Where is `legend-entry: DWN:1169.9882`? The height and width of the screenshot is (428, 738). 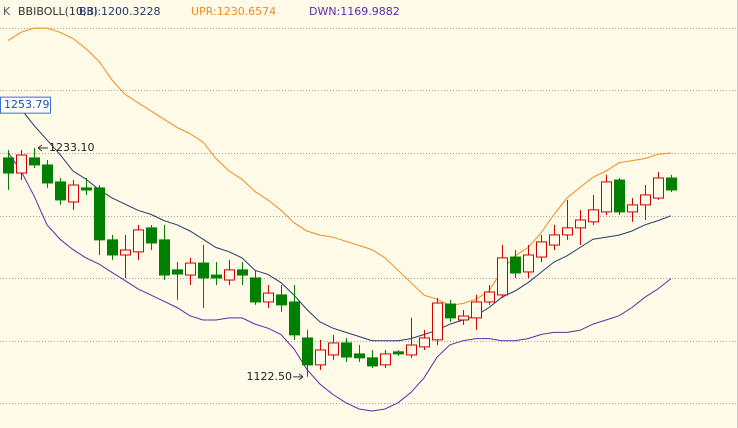 legend-entry: DWN:1169.9882 is located at coordinates (354, 11).